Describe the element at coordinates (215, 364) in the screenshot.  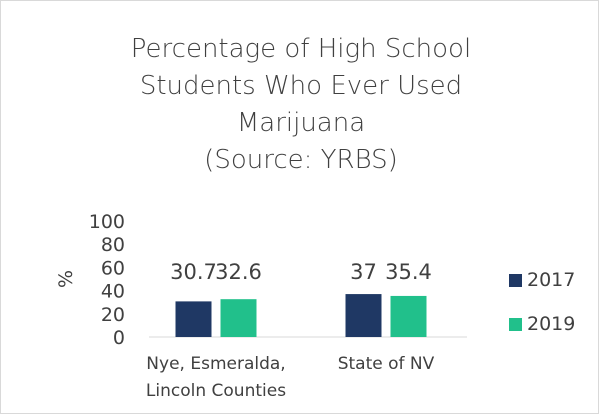
I see `x-category-label: Nye, Esmeralda,` at that location.